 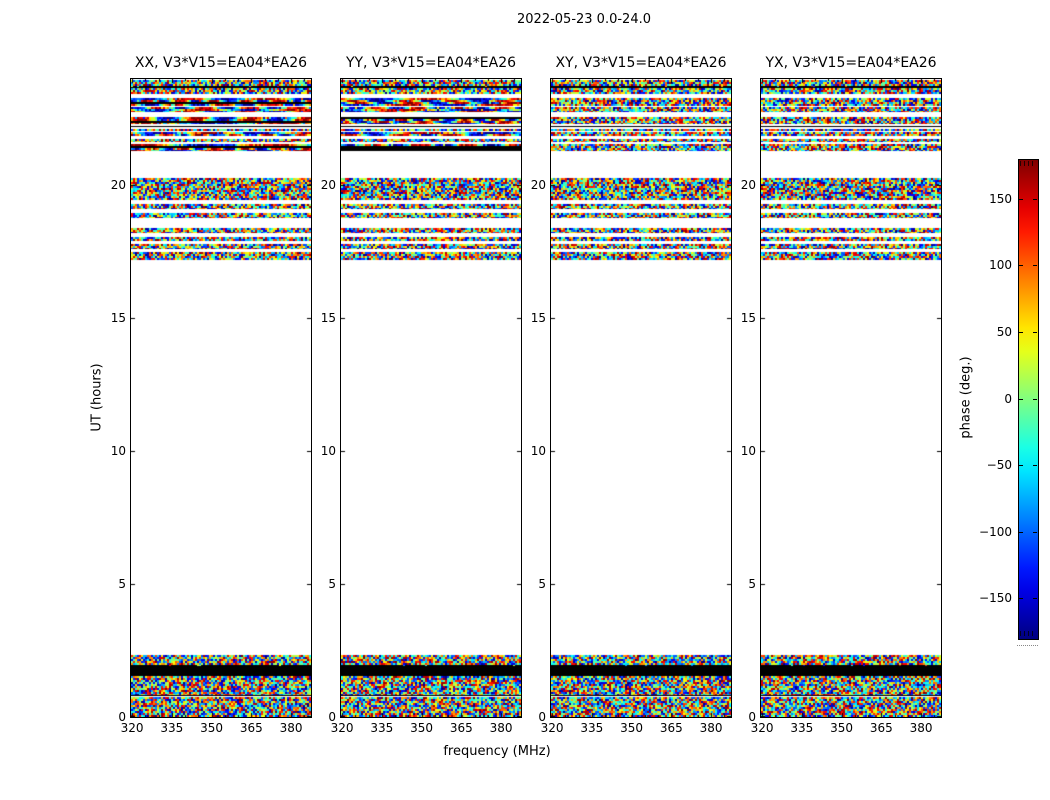 What do you see at coordinates (221, 63) in the screenshot?
I see `panel-title-xx: XX, V3*V15=EA04*EA26` at bounding box center [221, 63].